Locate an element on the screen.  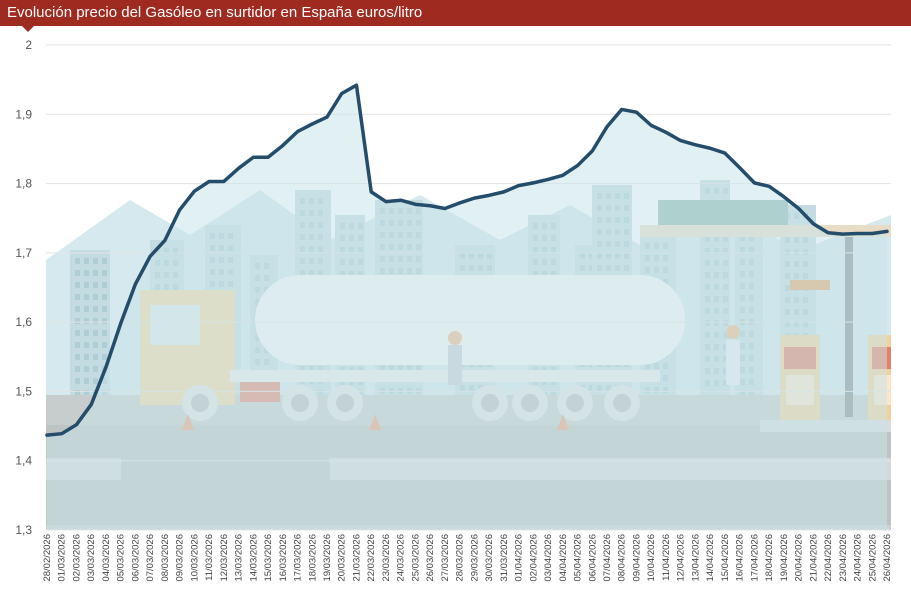
x-tick-label: 15/04/2026 is located at coordinates (725, 558).